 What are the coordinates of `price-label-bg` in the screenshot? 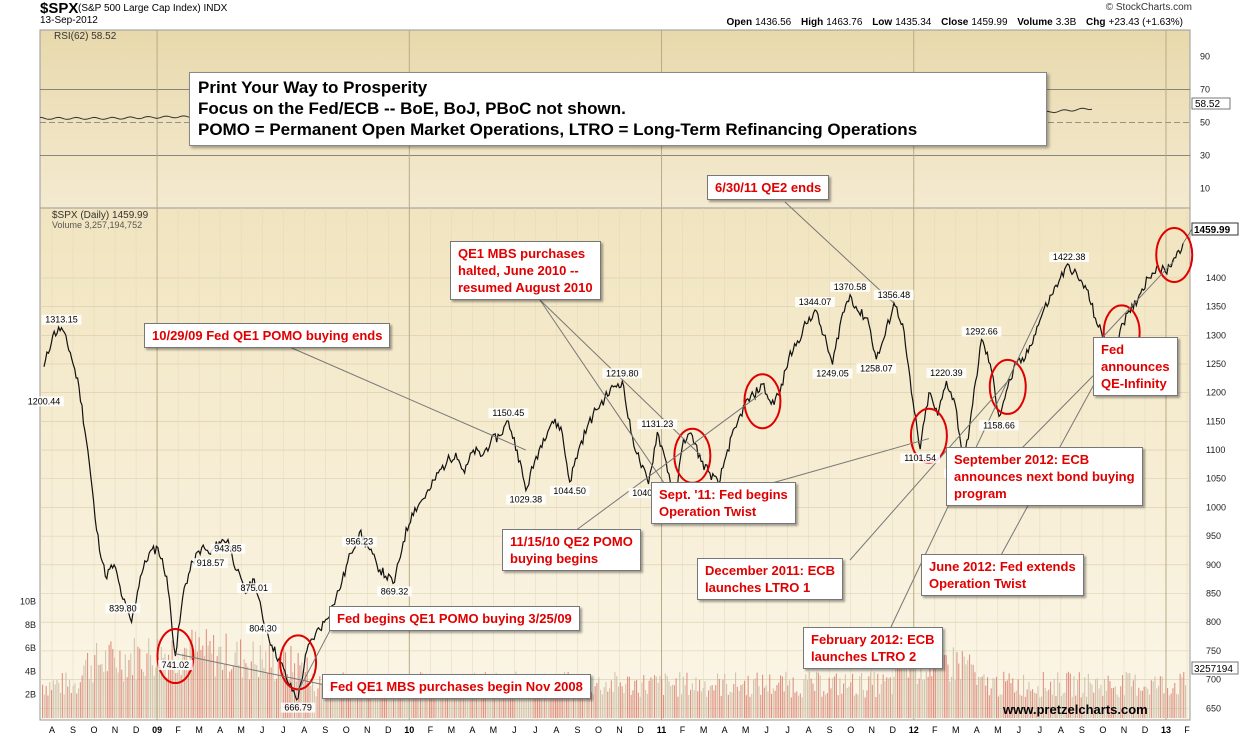 It's located at (999, 425).